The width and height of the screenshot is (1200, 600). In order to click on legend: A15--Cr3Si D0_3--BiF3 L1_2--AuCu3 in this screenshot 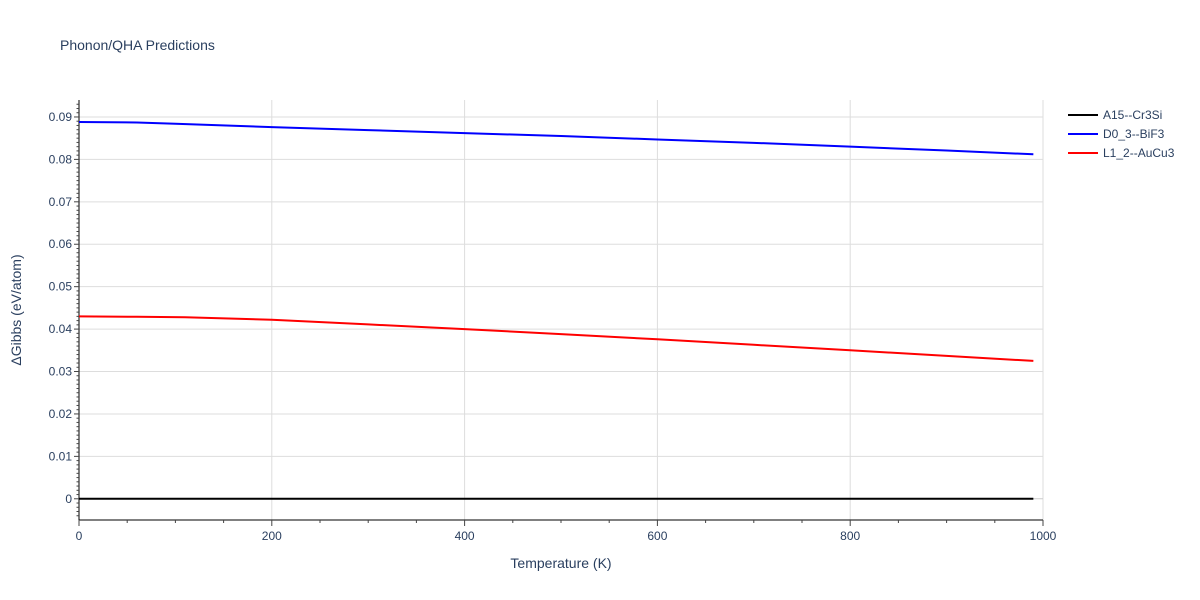, I will do `click(1121, 134)`.